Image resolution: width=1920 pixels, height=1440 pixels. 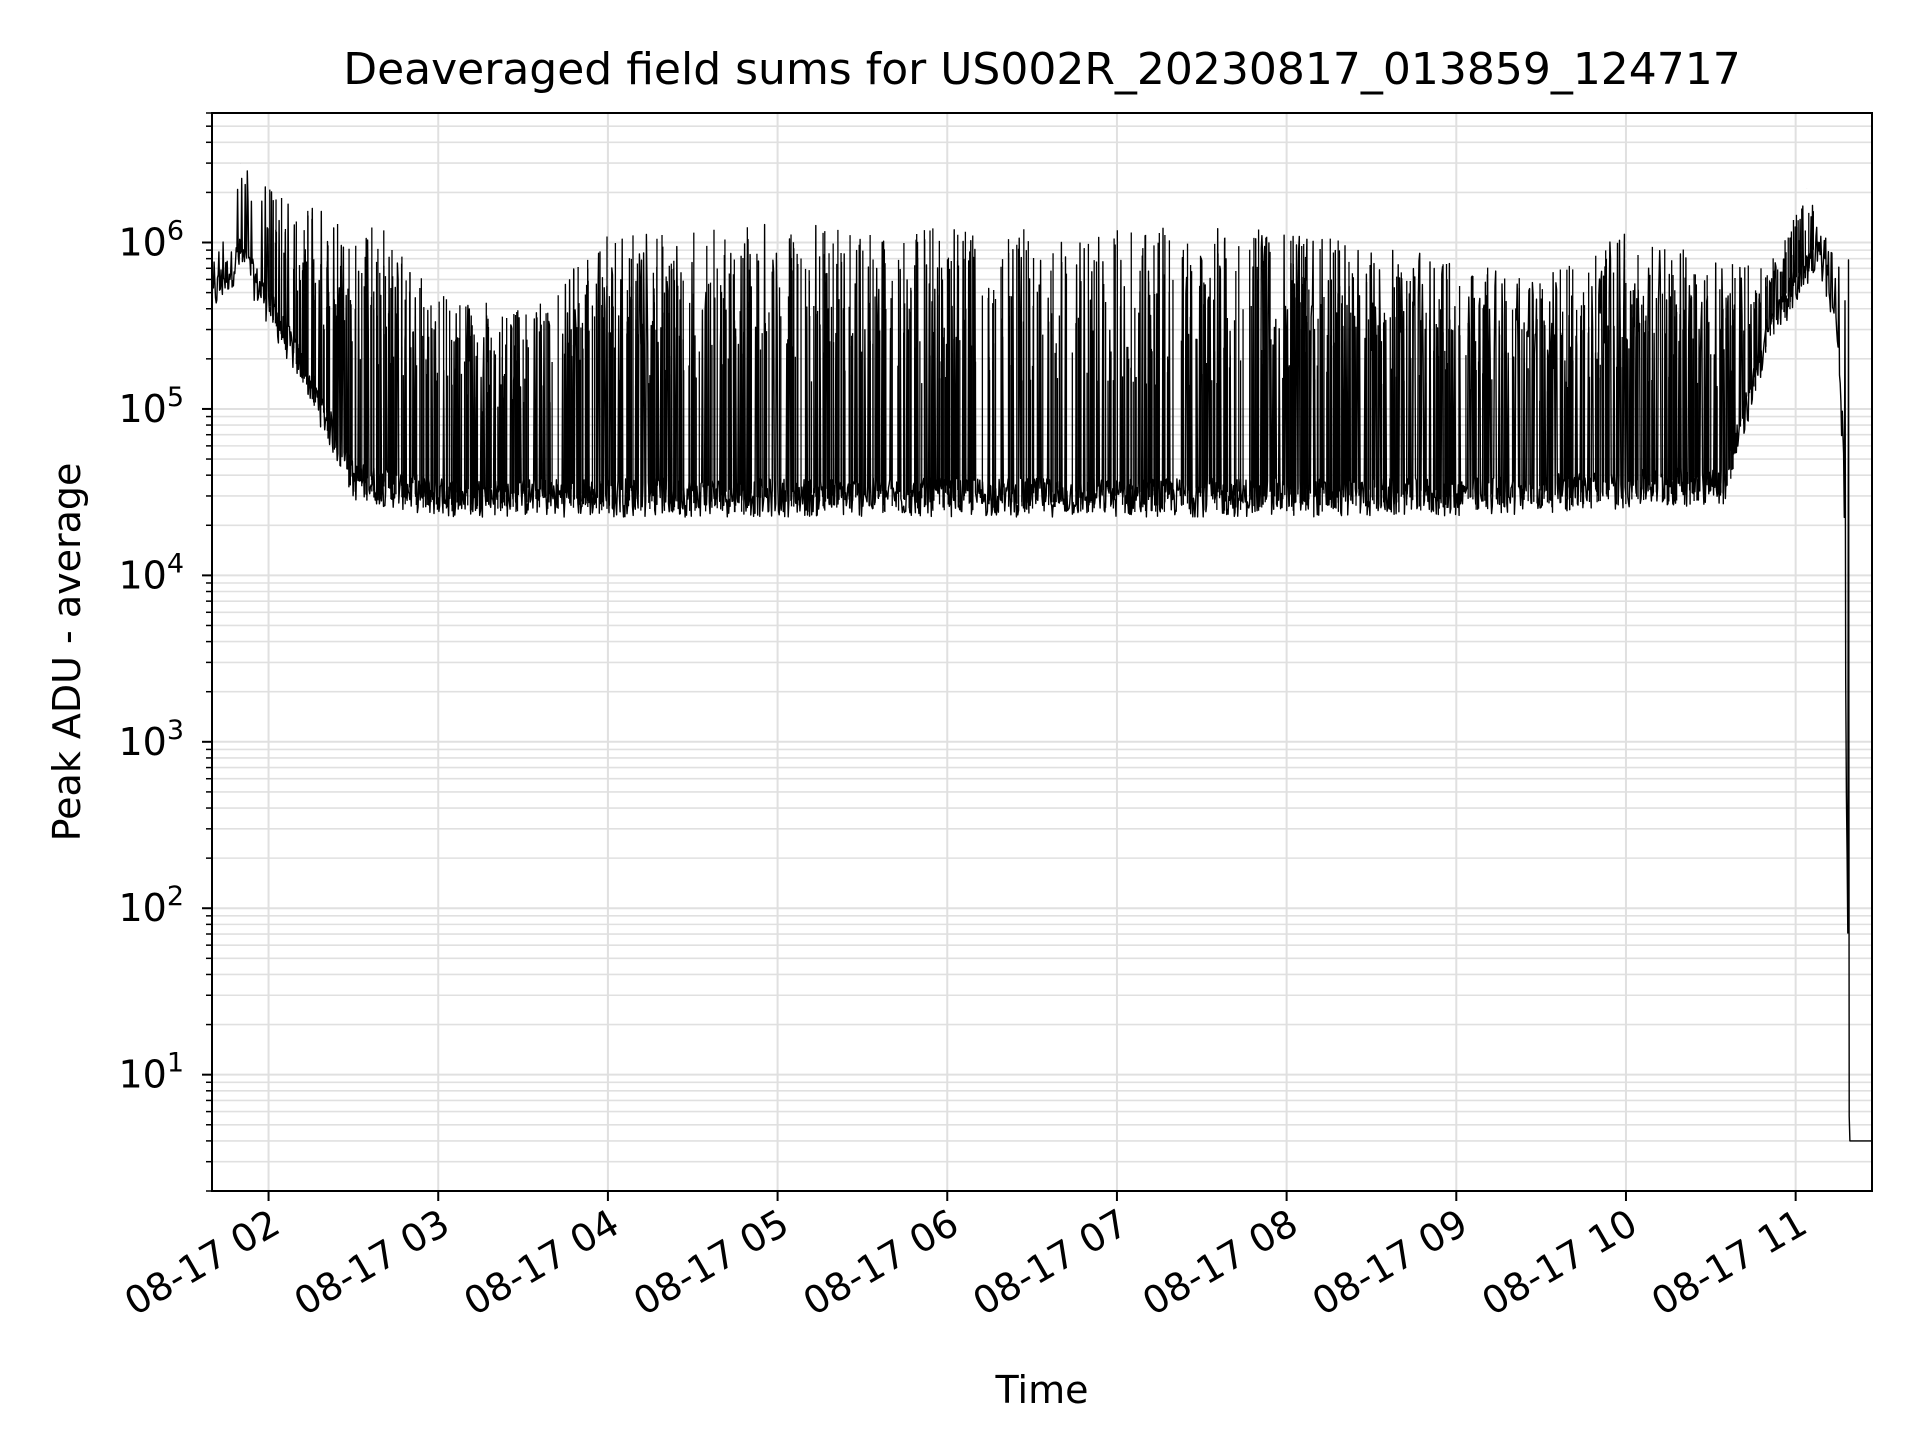 I want to click on y-axis-label: Peak ADU - average, so click(x=67, y=652).